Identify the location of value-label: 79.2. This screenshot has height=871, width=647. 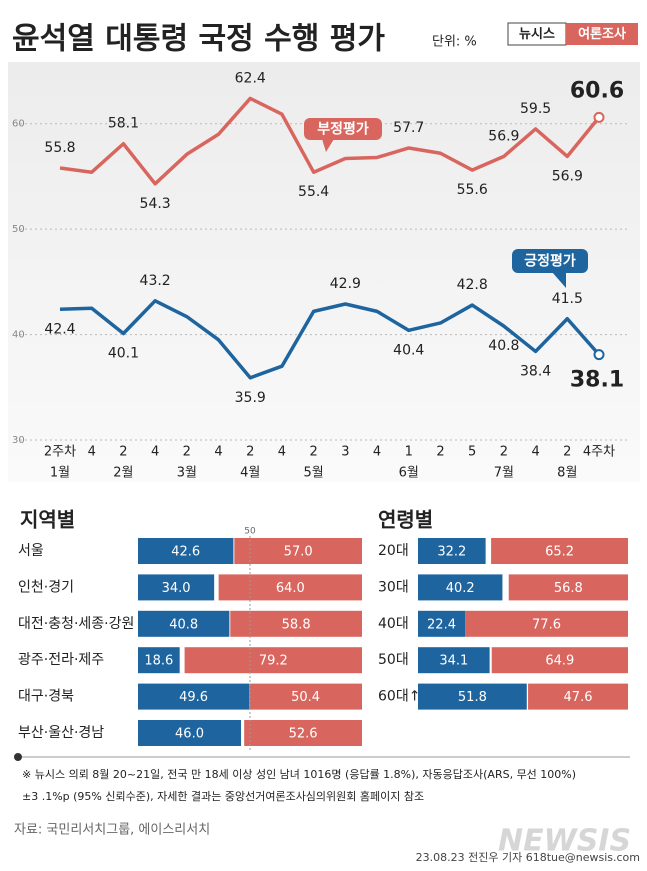
(273, 661).